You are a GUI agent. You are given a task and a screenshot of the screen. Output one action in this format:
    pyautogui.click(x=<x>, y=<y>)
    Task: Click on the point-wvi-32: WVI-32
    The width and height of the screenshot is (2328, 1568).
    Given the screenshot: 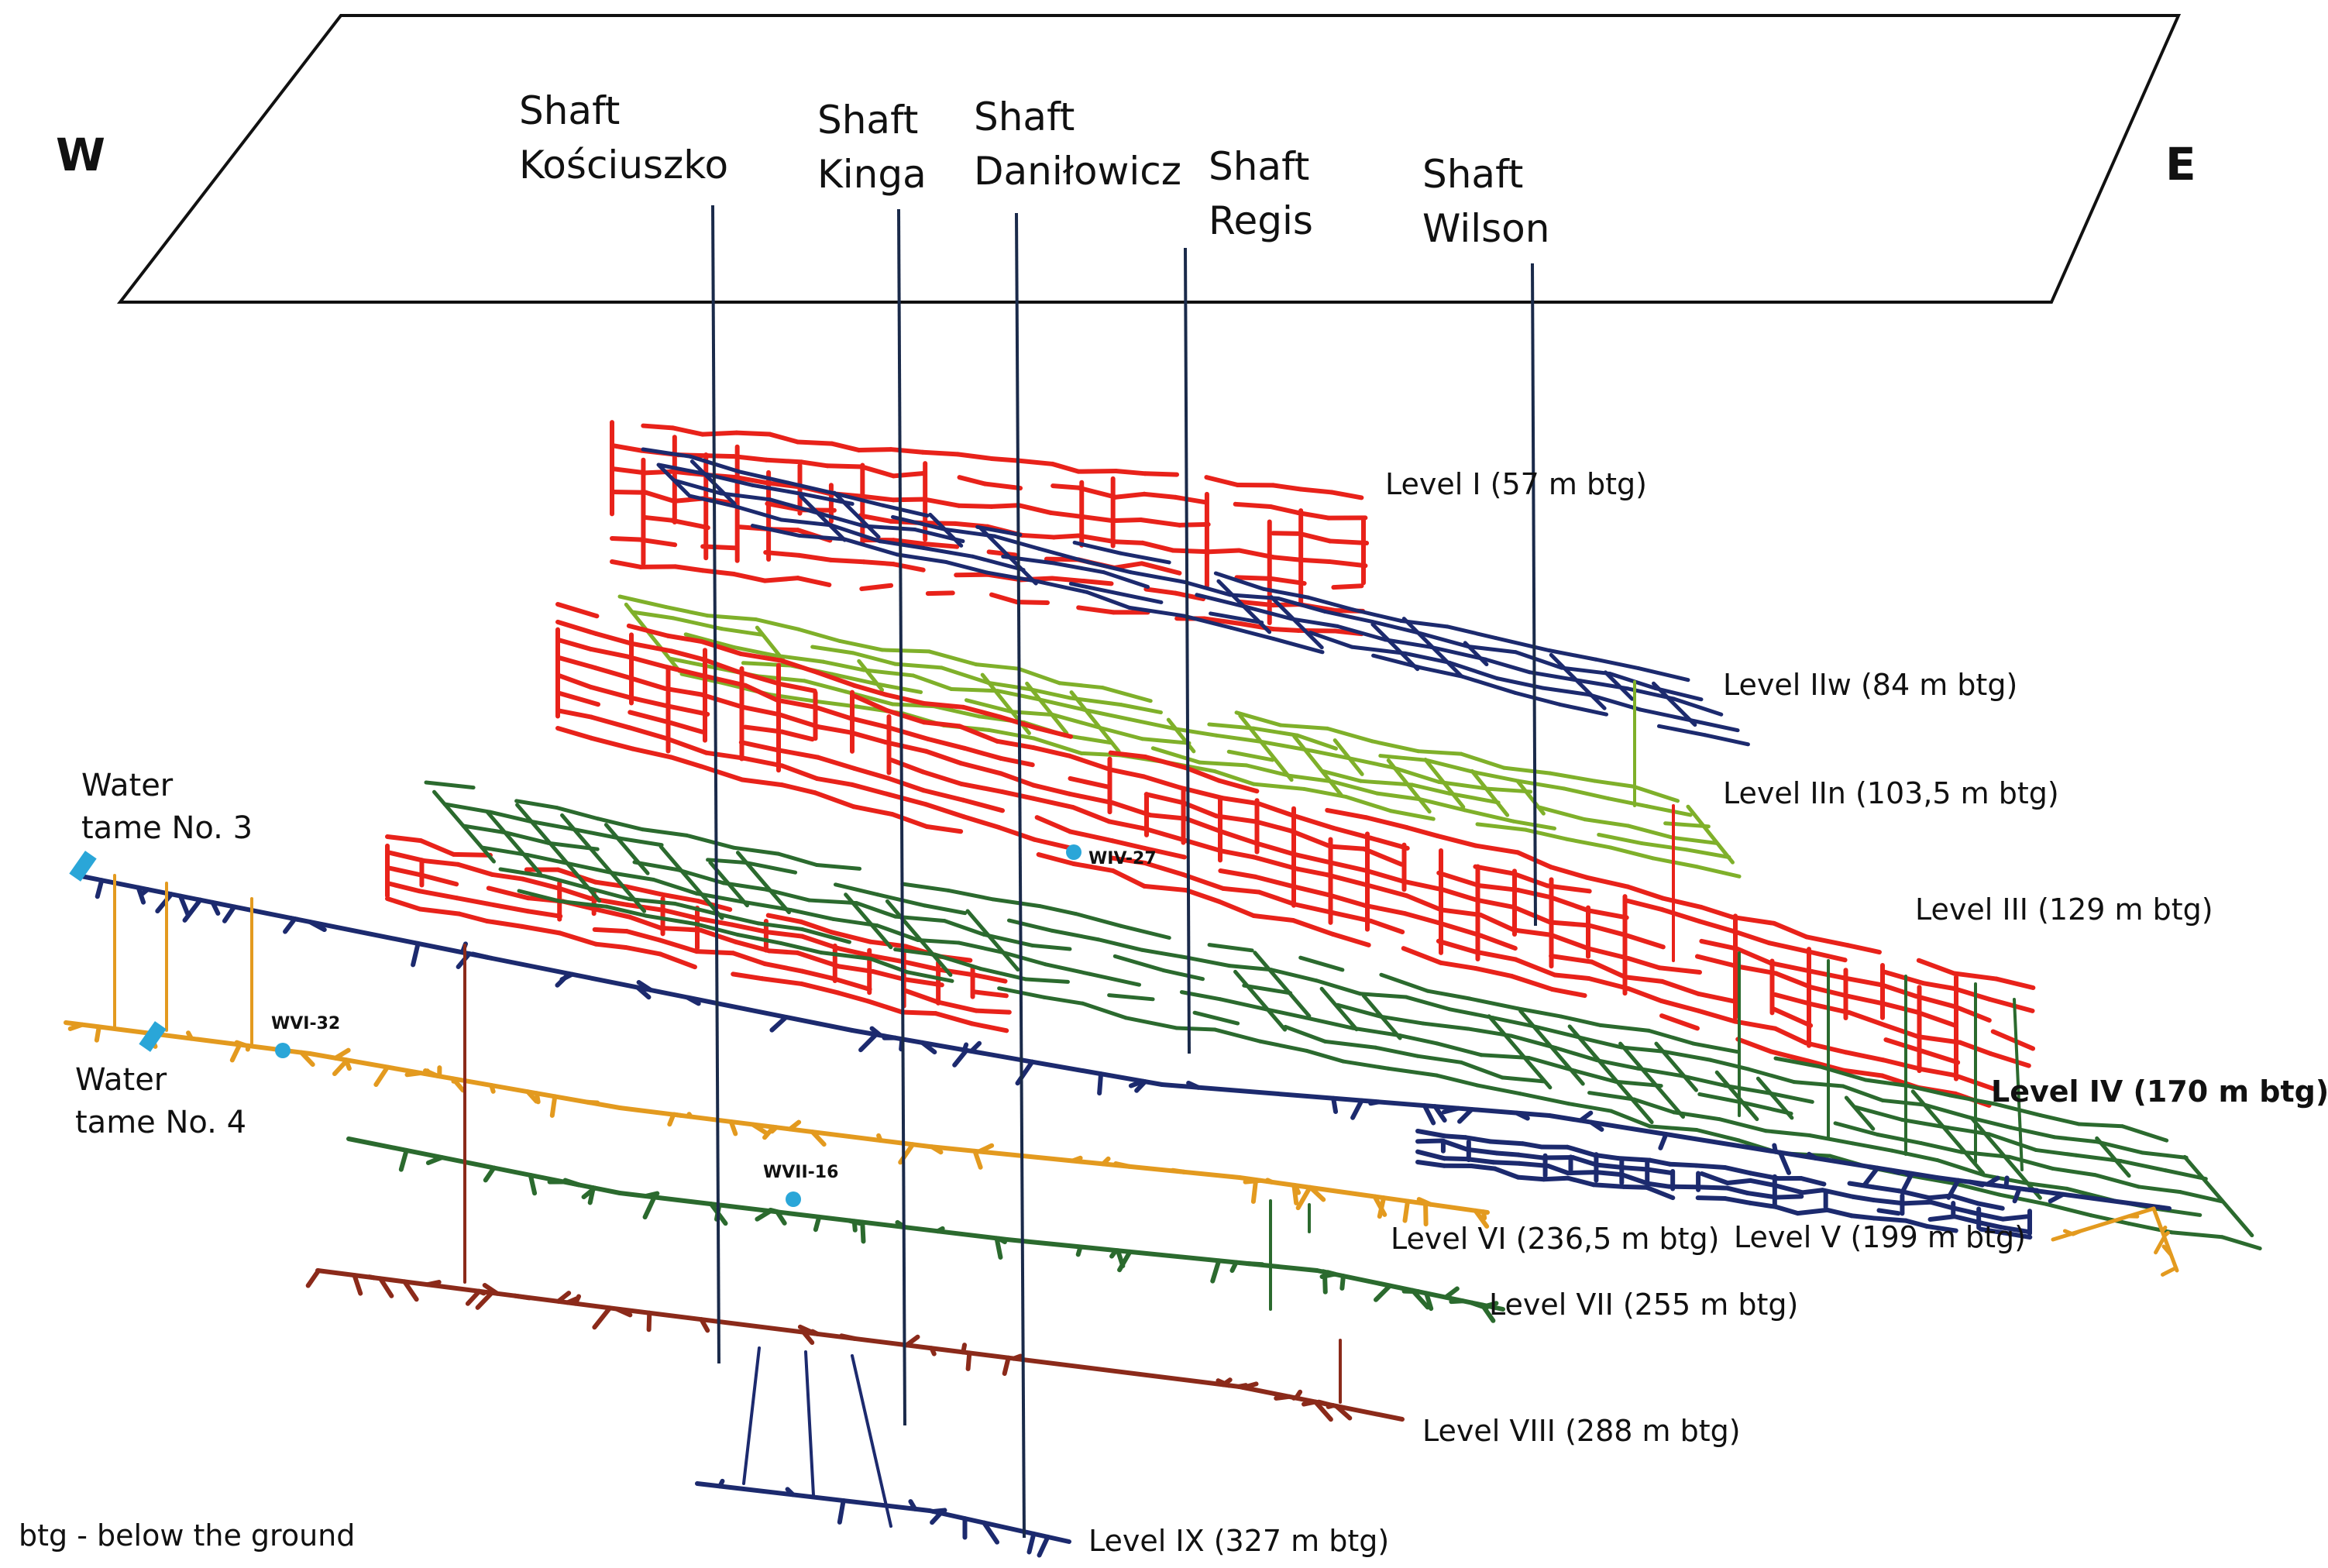 What is the action you would take?
    pyautogui.click(x=306, y=1036)
    